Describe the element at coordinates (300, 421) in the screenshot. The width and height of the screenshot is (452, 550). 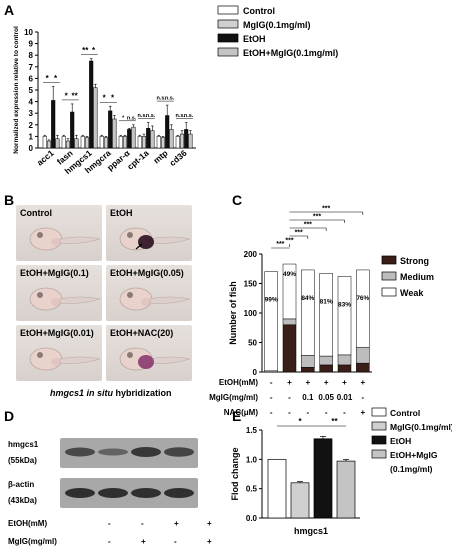
I see `e-sig-label: *` at that location.